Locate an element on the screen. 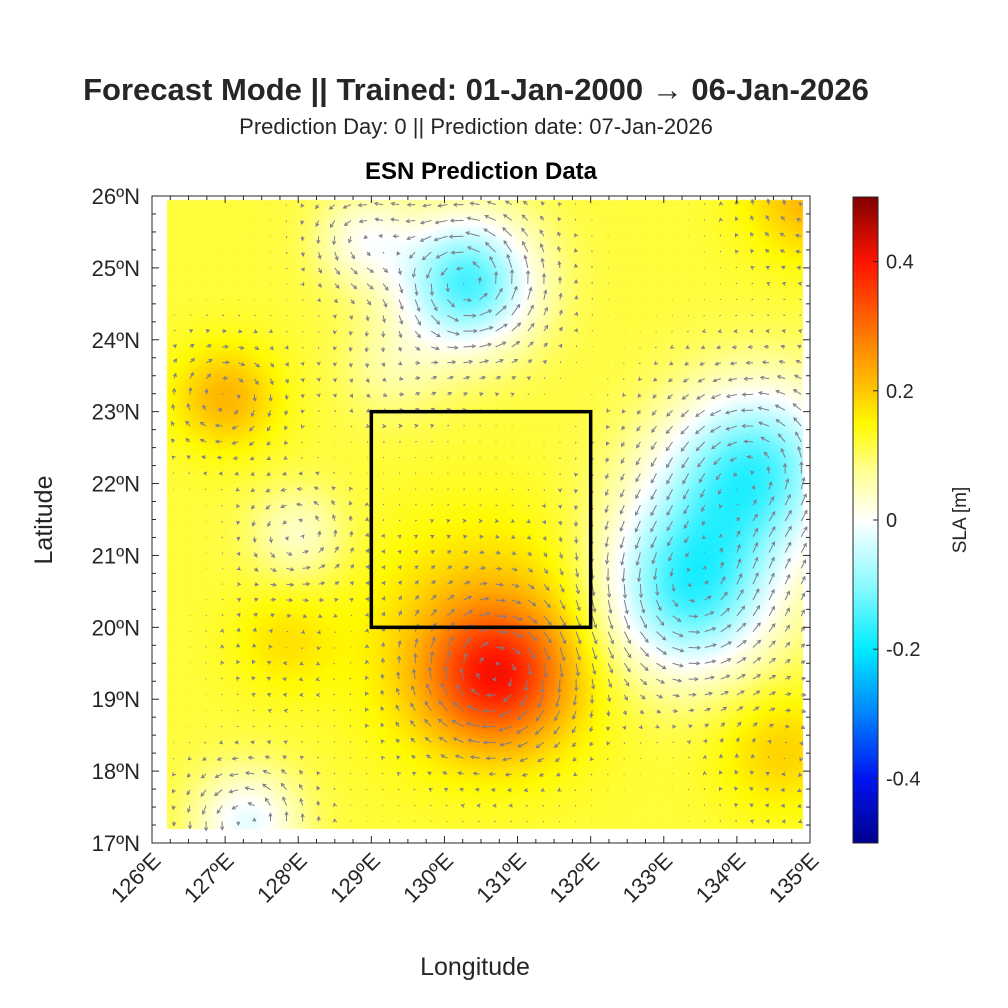 The width and height of the screenshot is (1008, 1008). colorbar-tick-label: -0.2 is located at coordinates (903, 650).